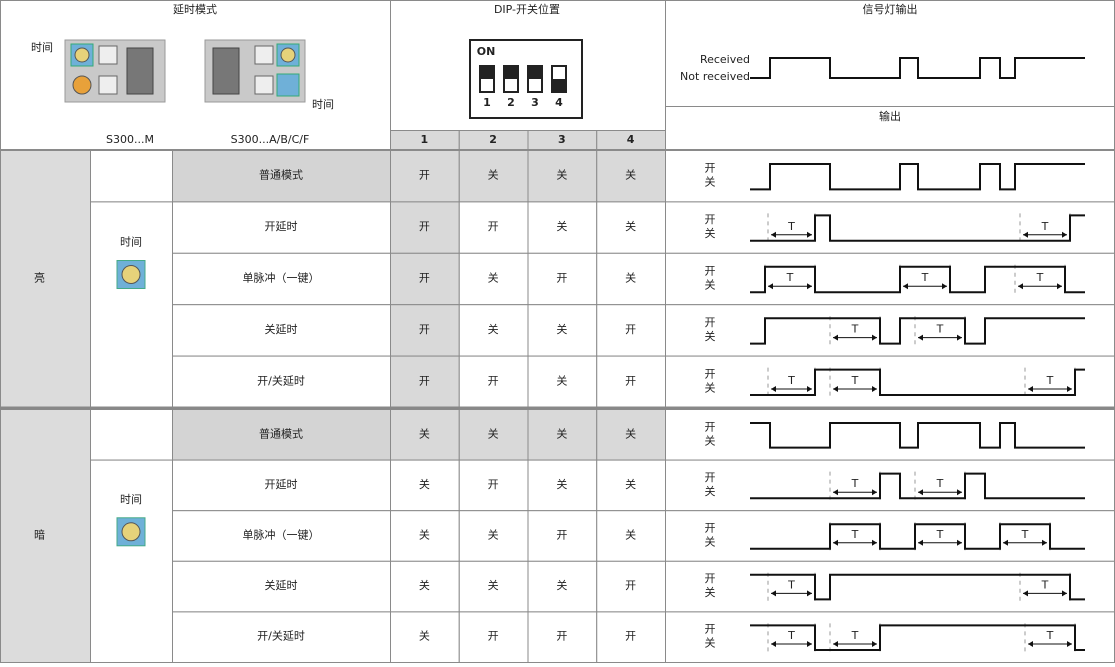 This screenshot has height=667, width=1115. What do you see at coordinates (195, 9) in the screenshot?
I see `header-title: 延时模式` at bounding box center [195, 9].